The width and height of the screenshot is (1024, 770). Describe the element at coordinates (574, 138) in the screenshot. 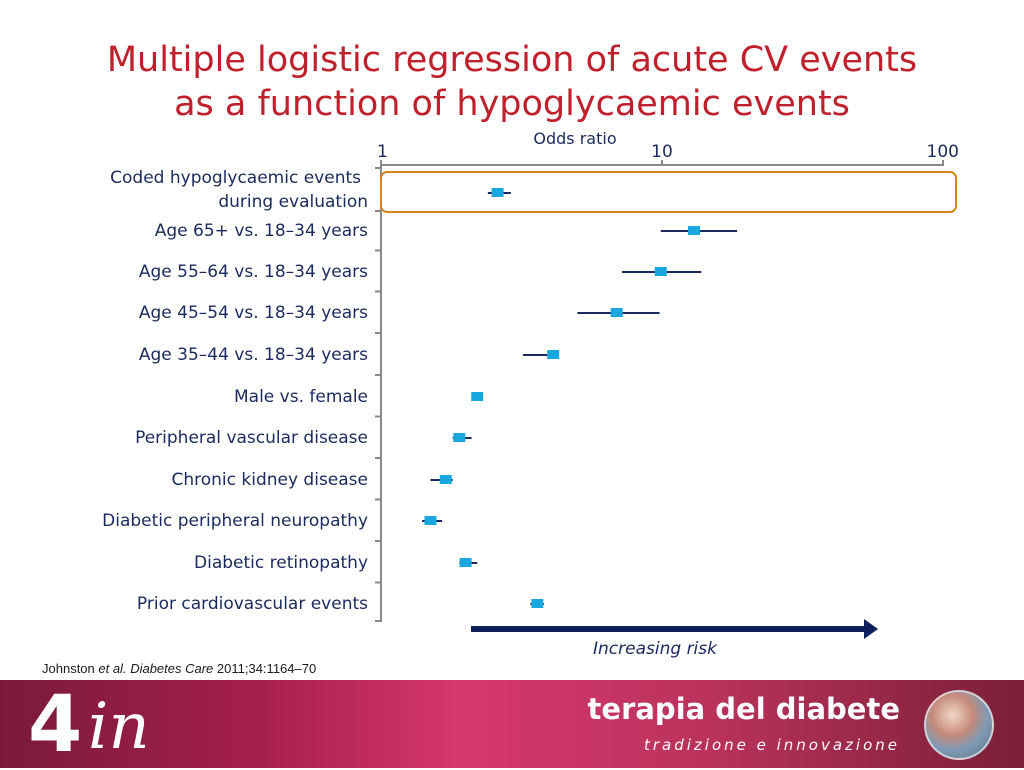

I see `x-axis-label: Odds ratio` at that location.